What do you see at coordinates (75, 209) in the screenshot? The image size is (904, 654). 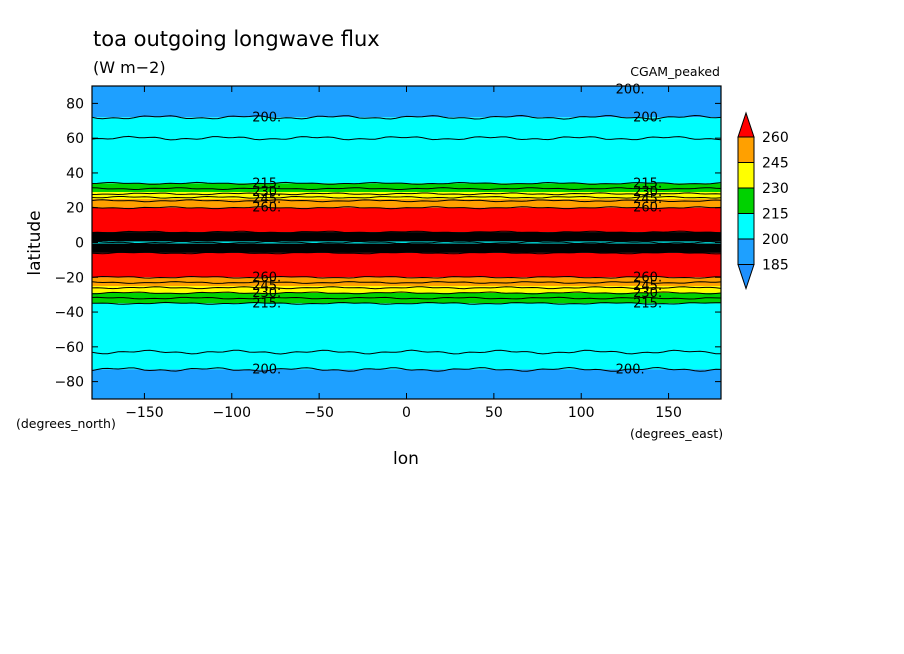 I see `y-tick-label: 20` at bounding box center [75, 209].